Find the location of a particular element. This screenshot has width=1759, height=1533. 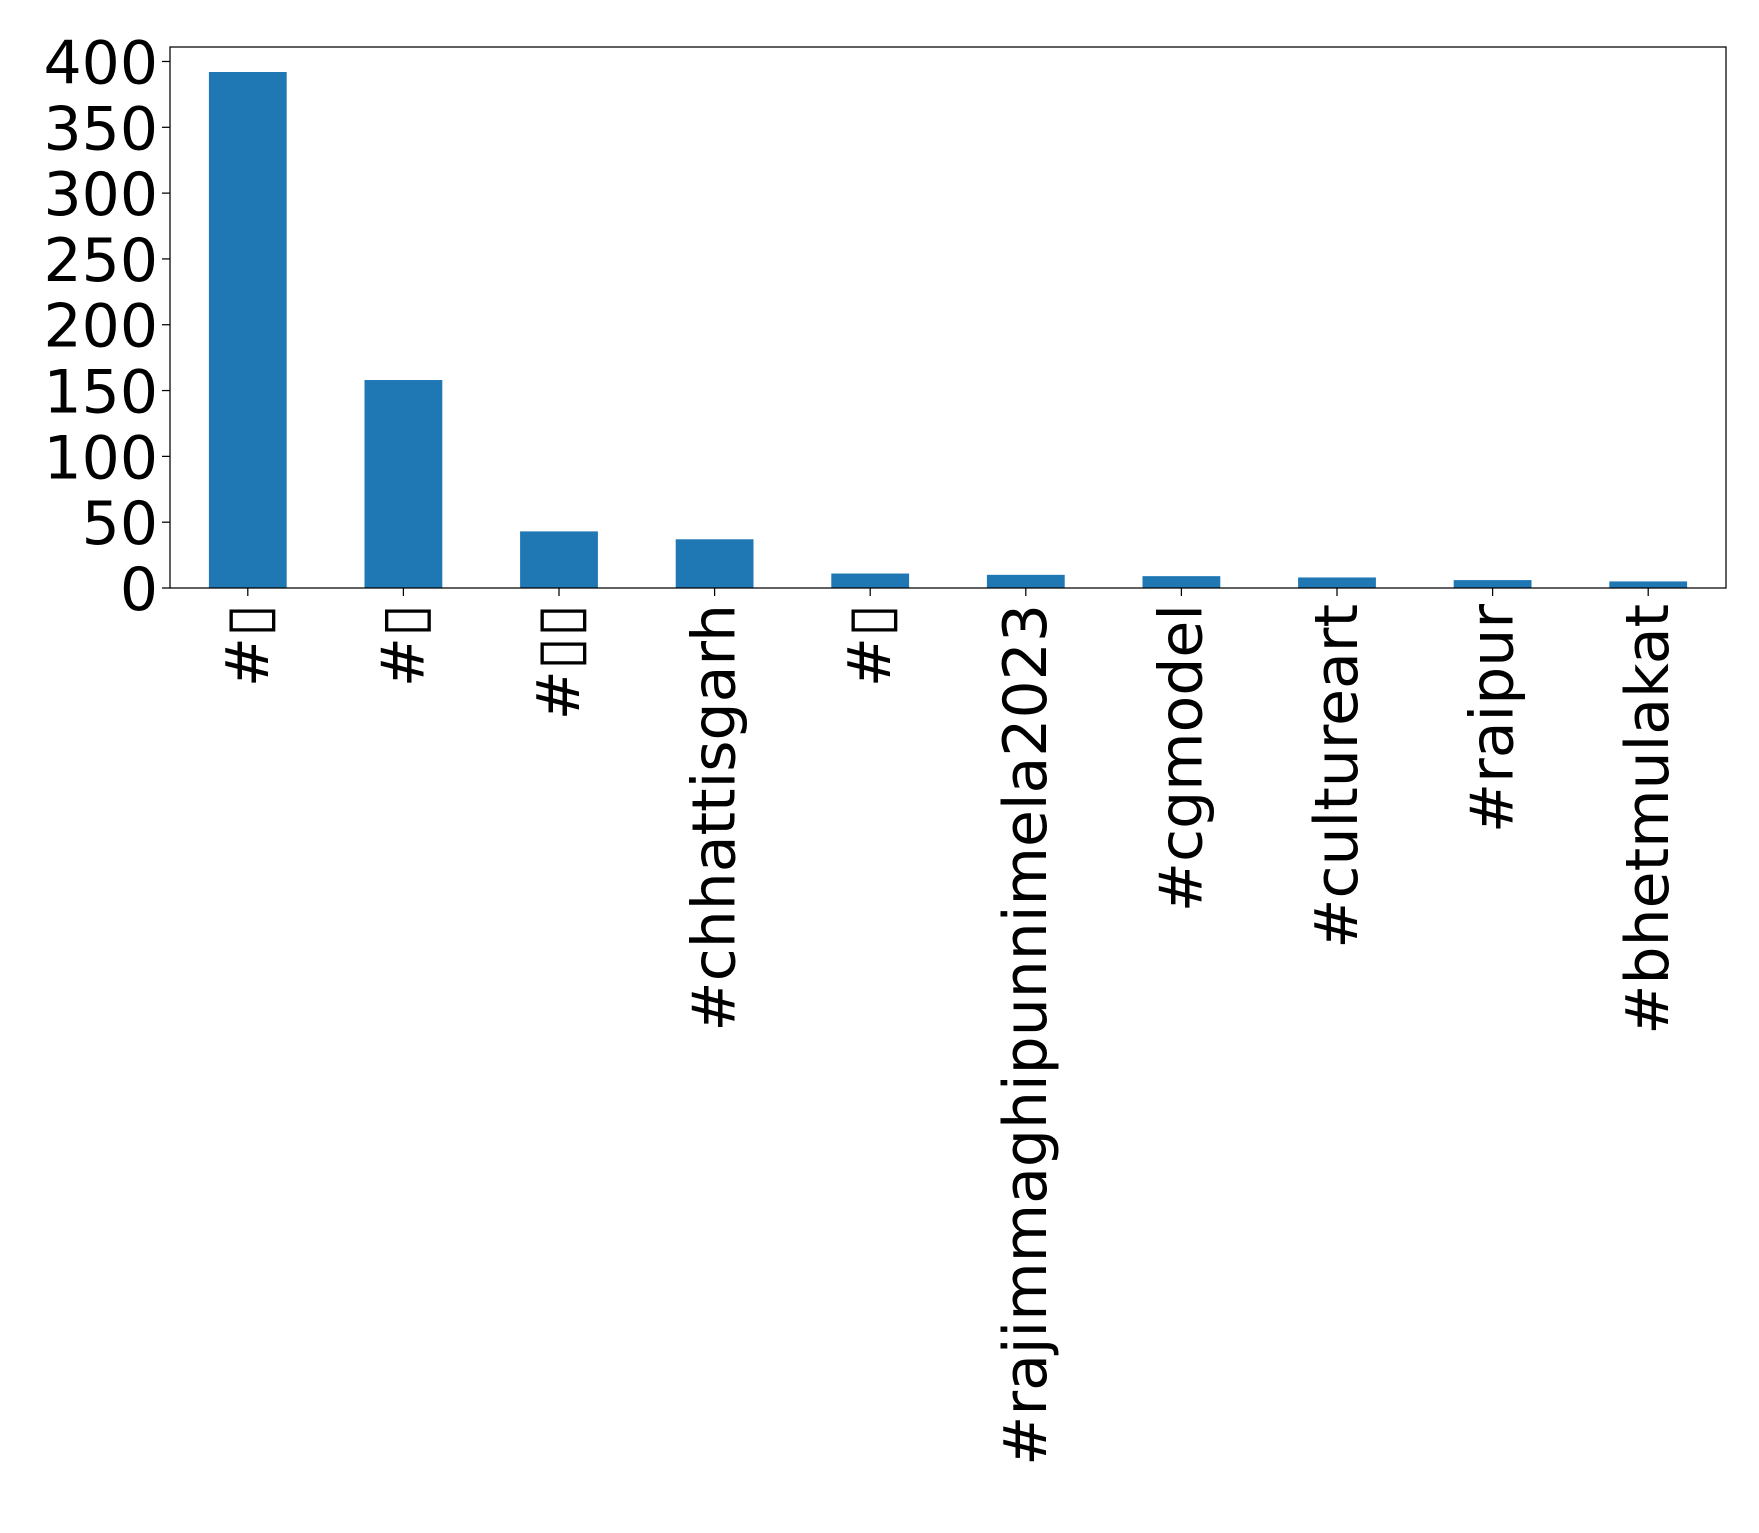

y-tick-label: 0 is located at coordinates (139, 590).